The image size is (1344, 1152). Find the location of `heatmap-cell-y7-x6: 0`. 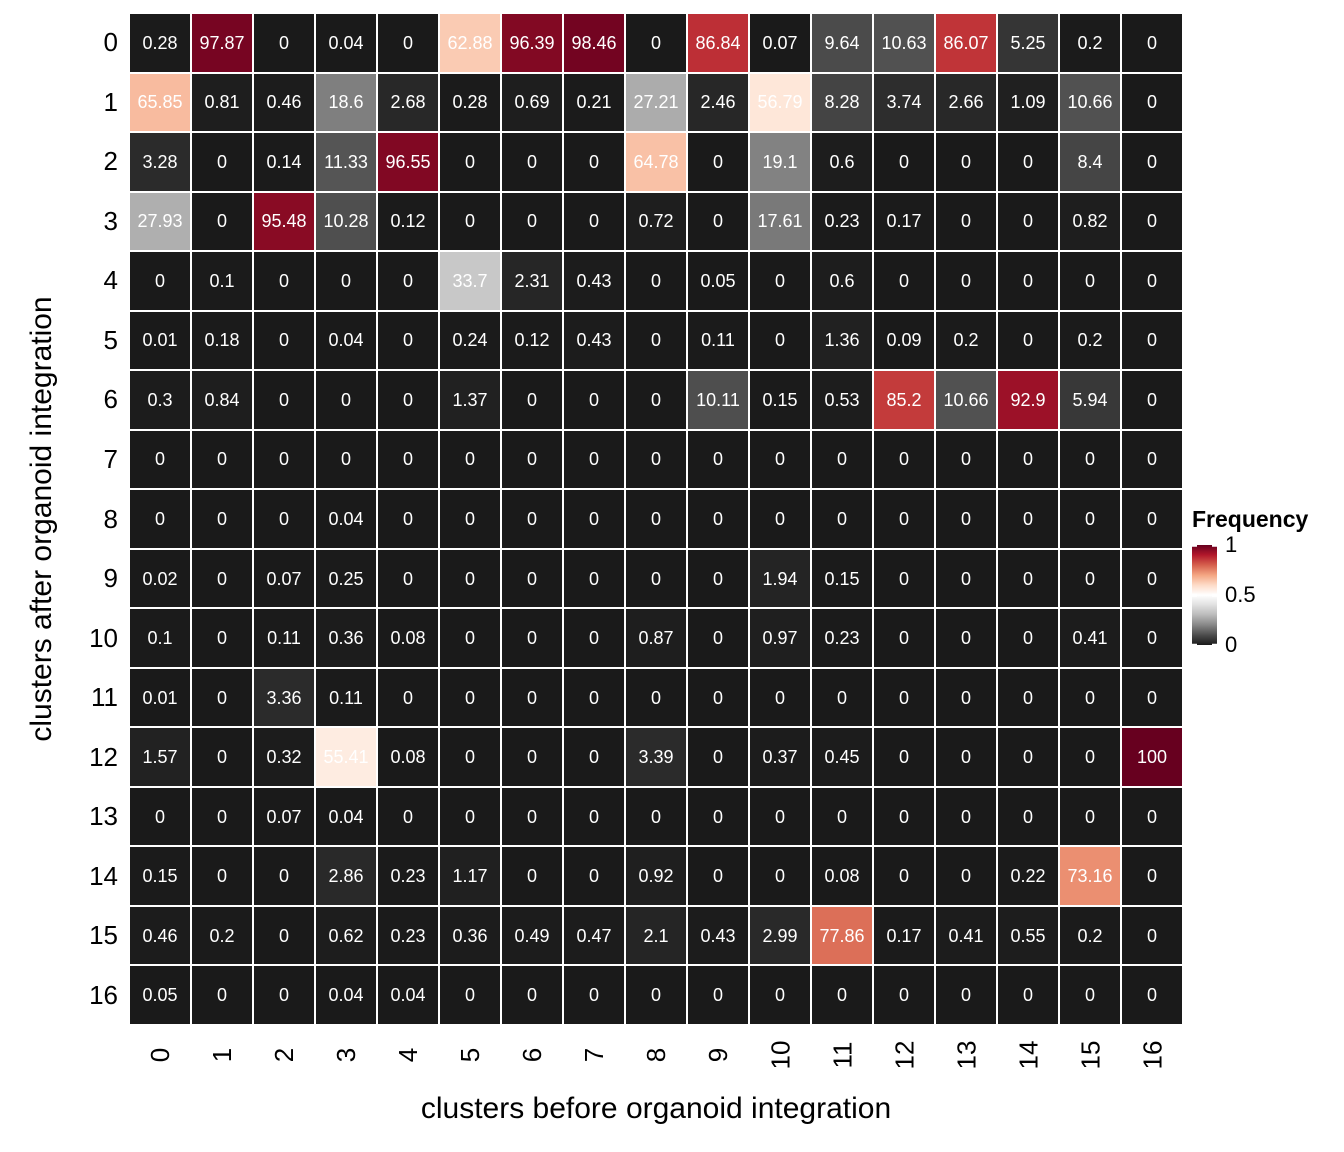

heatmap-cell-y7-x6: 0 is located at coordinates (532, 459).